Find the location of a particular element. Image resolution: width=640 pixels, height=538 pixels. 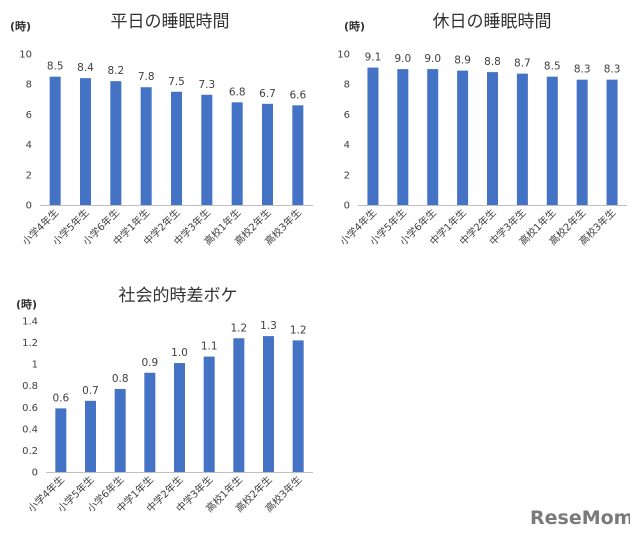

data-label: 6.6 is located at coordinates (297, 95).